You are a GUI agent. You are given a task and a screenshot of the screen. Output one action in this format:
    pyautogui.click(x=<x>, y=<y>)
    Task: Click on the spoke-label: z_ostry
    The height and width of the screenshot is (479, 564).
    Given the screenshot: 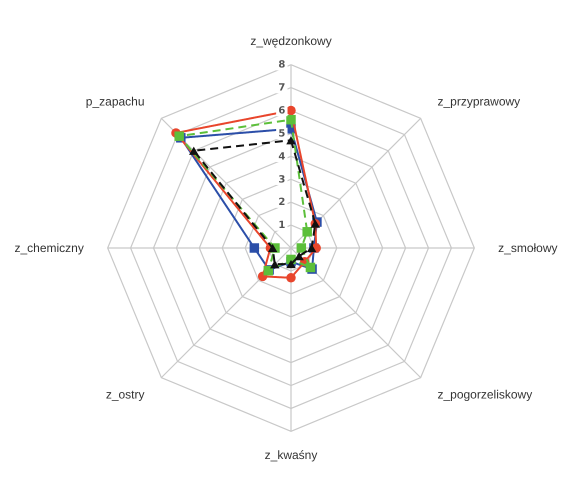 What is the action you would take?
    pyautogui.click(x=125, y=394)
    